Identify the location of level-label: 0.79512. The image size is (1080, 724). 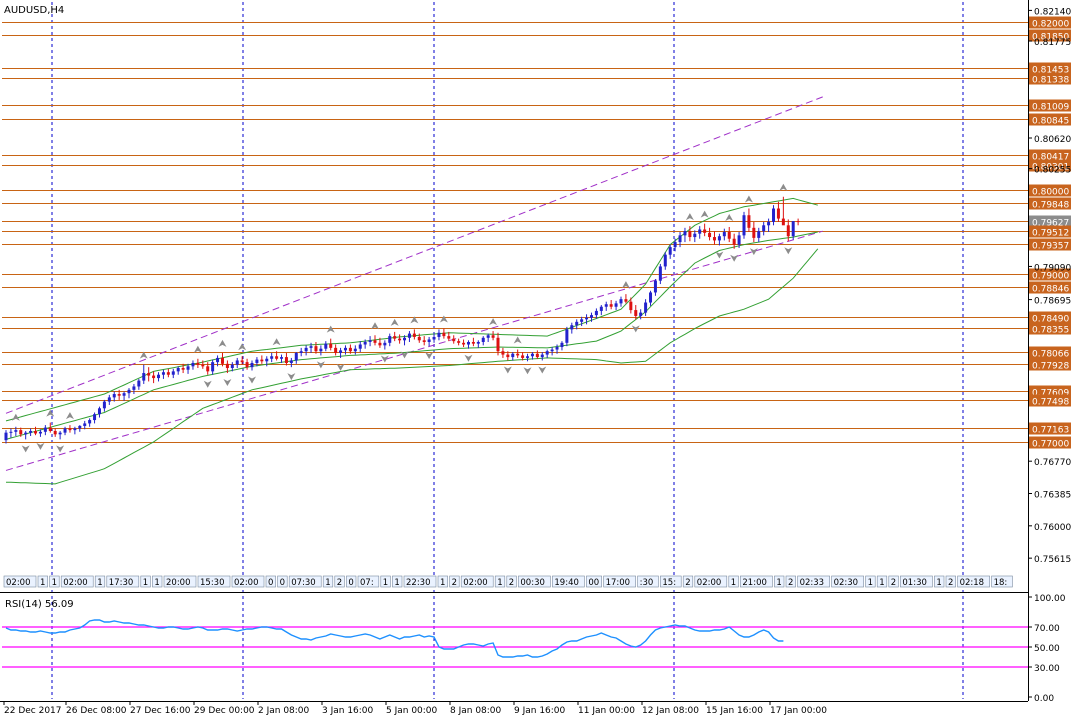
(1050, 234).